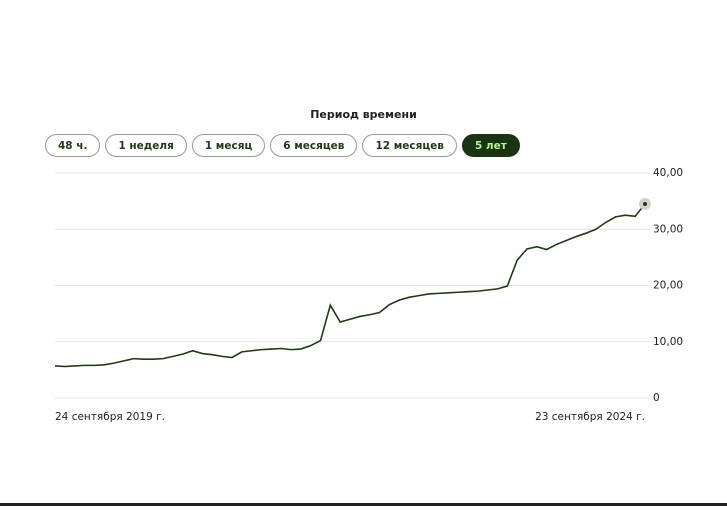 The height and width of the screenshot is (506, 727). What do you see at coordinates (146, 145) in the screenshot?
I see `period-button: 1 неделя` at bounding box center [146, 145].